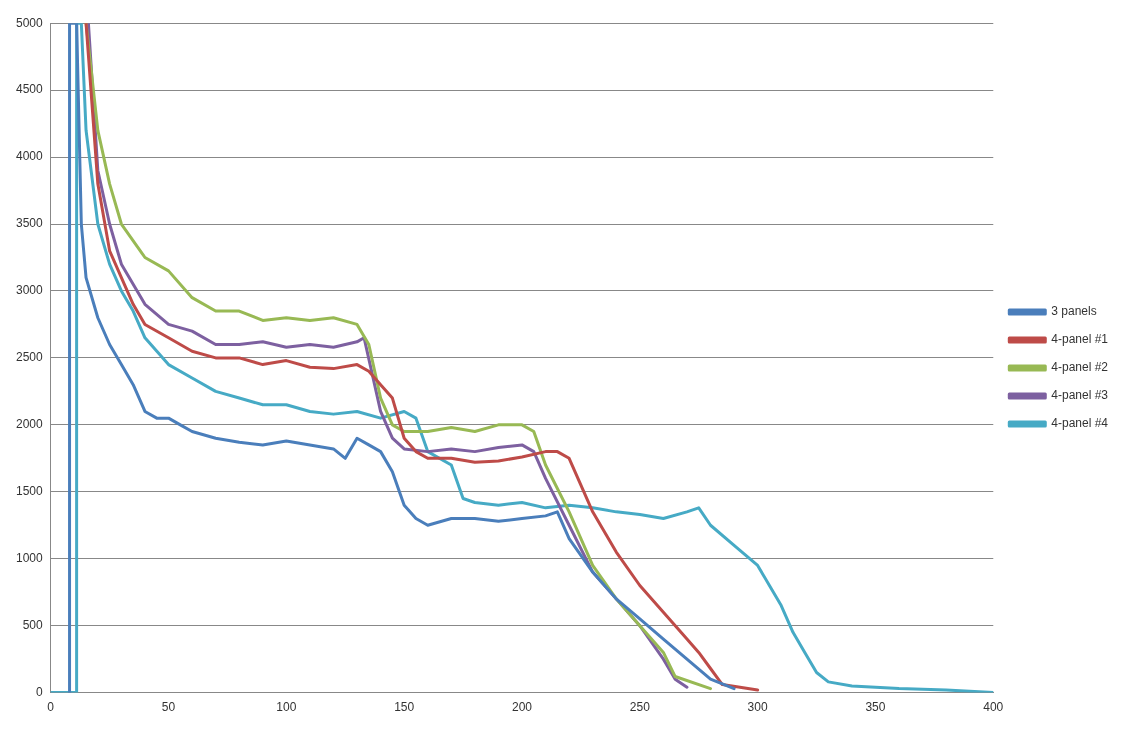 Image resolution: width=1142 pixels, height=730 pixels. What do you see at coordinates (29, 223) in the screenshot?
I see `y-tick-label: 3500` at bounding box center [29, 223].